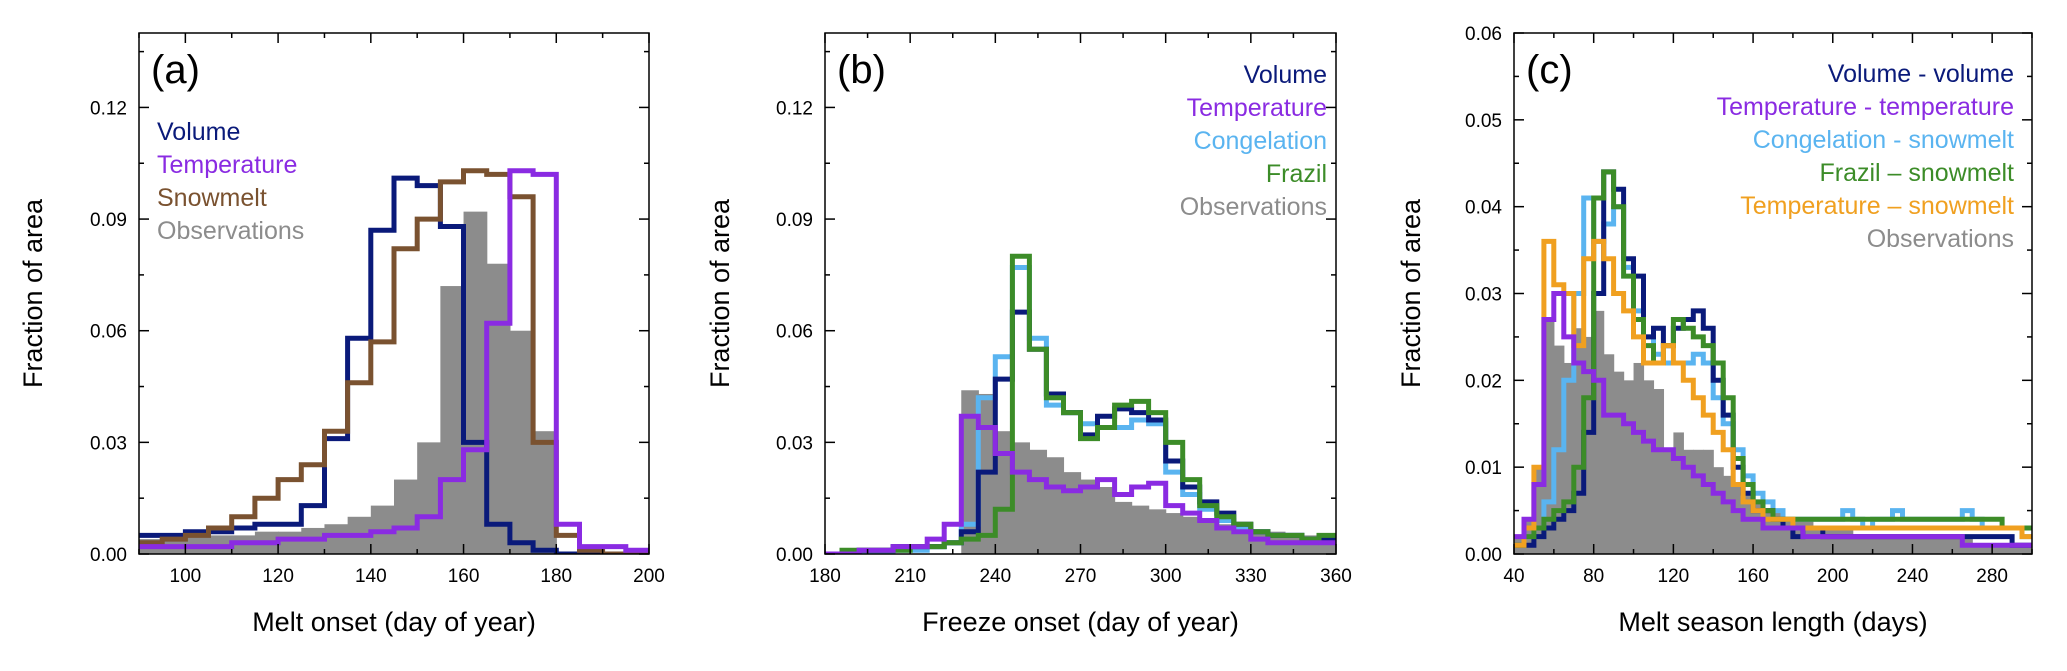 This screenshot has height=671, width=2067. I want to click on x-tick-label: 270, so click(1081, 576).